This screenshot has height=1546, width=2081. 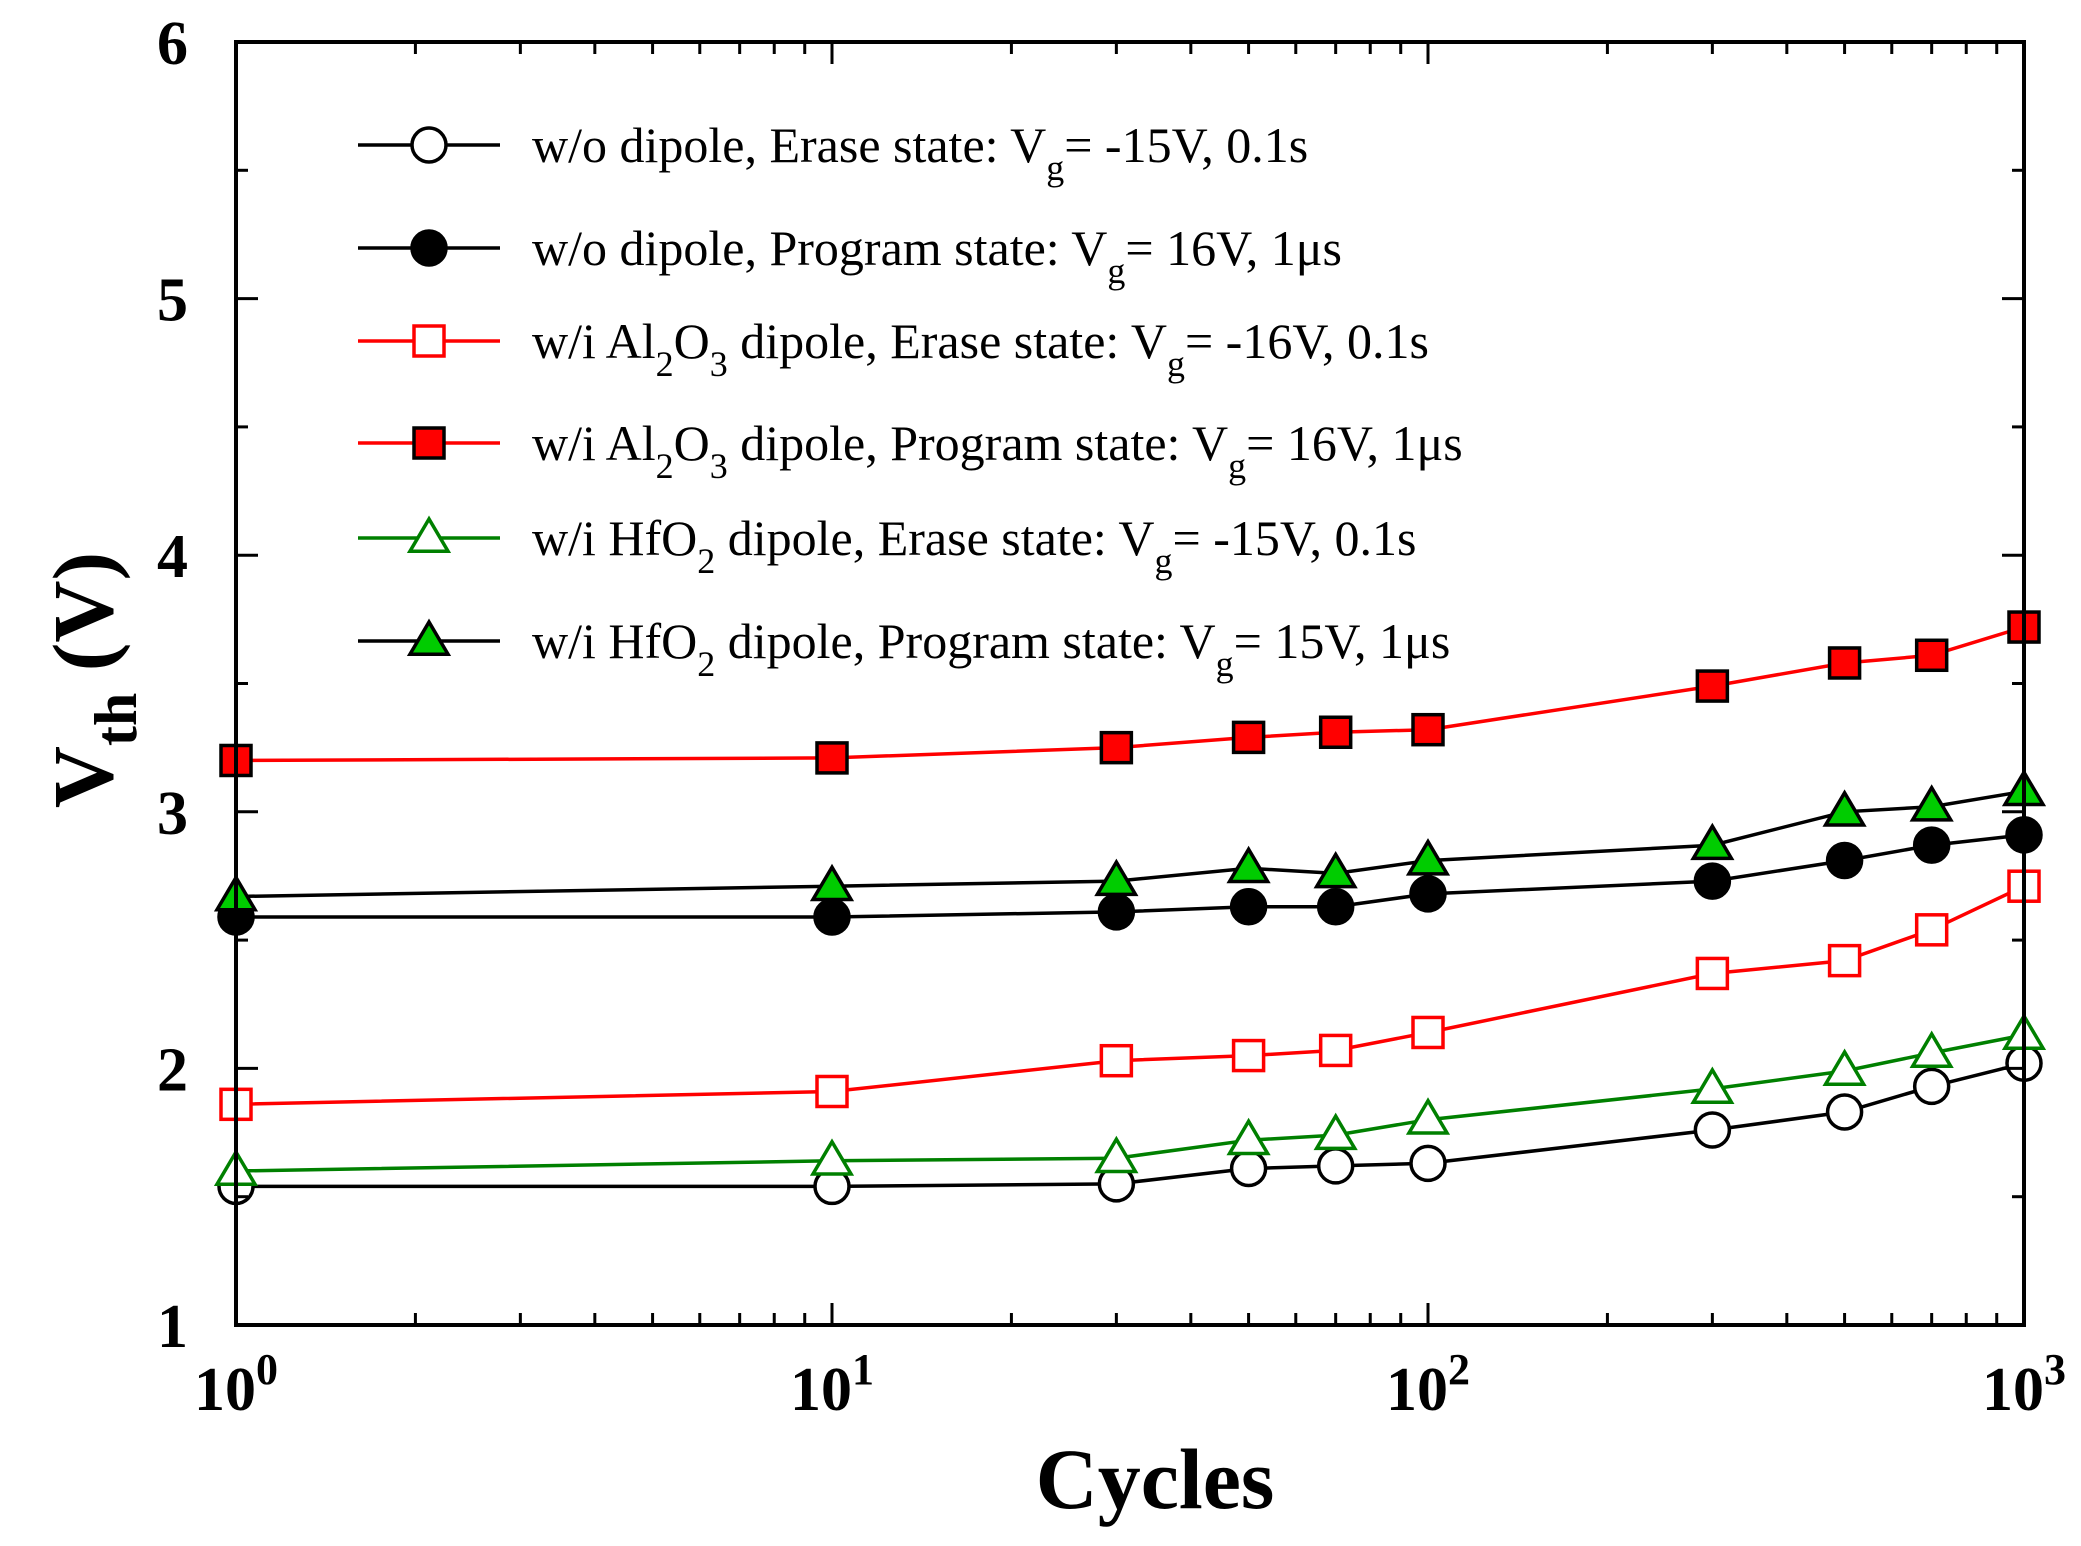 What do you see at coordinates (172, 557) in the screenshot?
I see `y-tick-label: 4` at bounding box center [172, 557].